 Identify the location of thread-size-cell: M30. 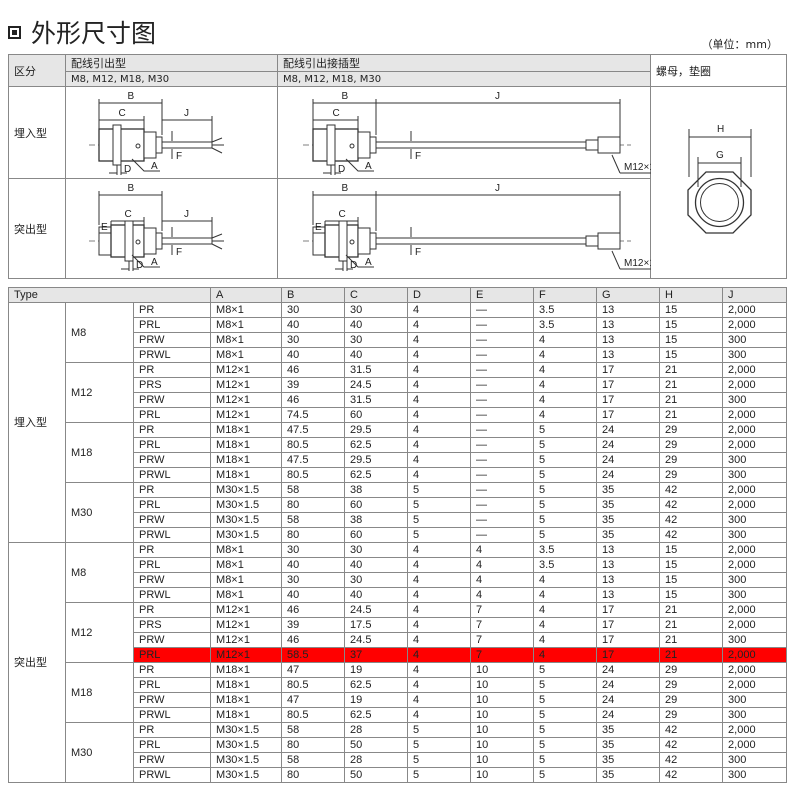
(99, 512).